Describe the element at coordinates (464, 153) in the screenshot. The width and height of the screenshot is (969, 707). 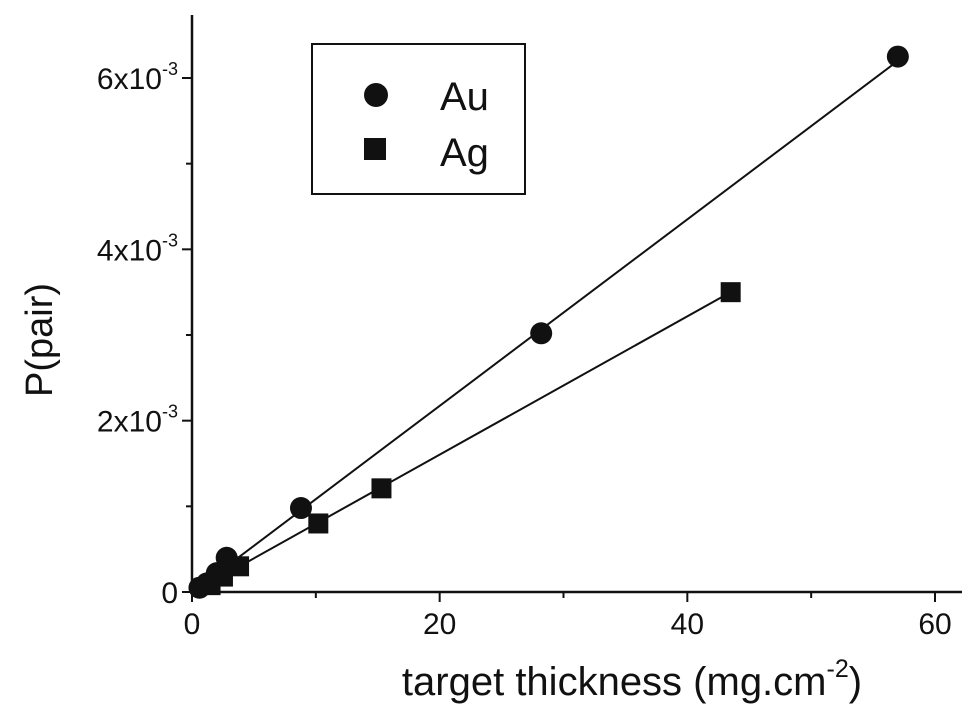
I see `legend-label-ag: Ag` at that location.